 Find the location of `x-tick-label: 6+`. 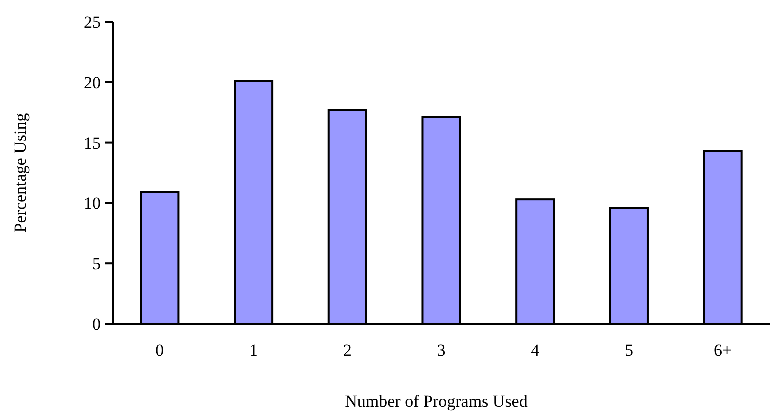

x-tick-label: 6+ is located at coordinates (723, 350).